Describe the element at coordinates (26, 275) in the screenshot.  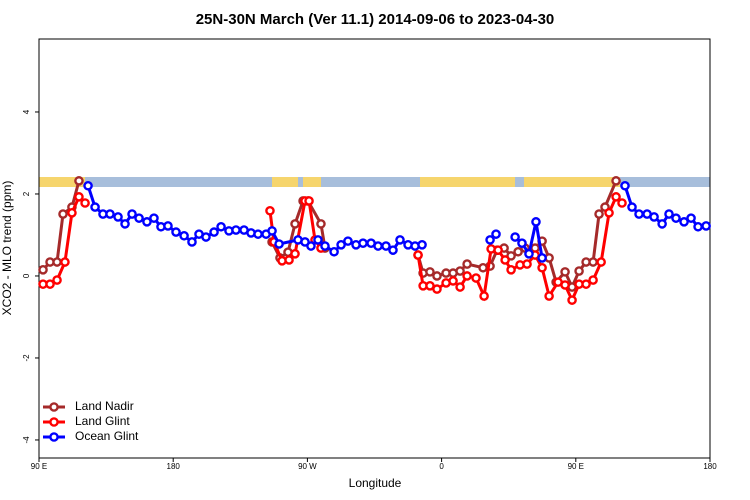
I see `y-tick-label: 0` at that location.